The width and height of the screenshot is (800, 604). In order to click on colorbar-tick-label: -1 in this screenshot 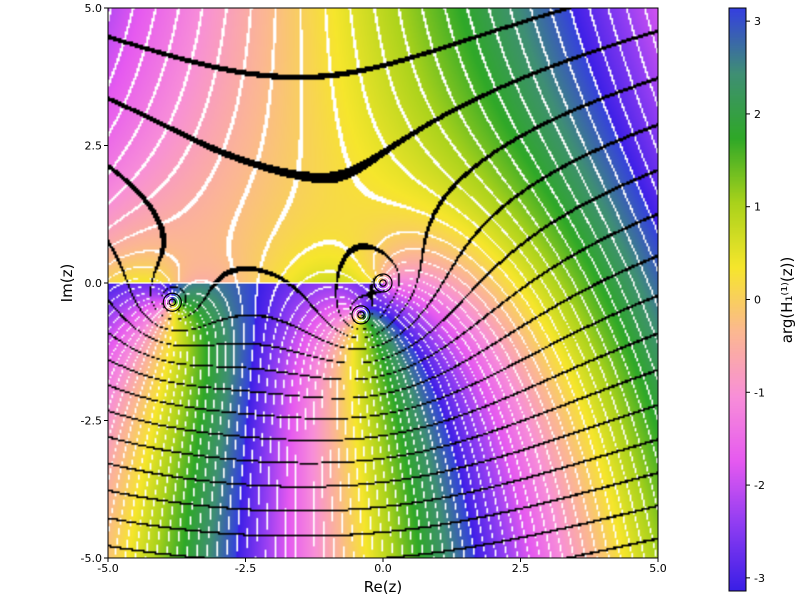, I will do `click(759, 392)`.